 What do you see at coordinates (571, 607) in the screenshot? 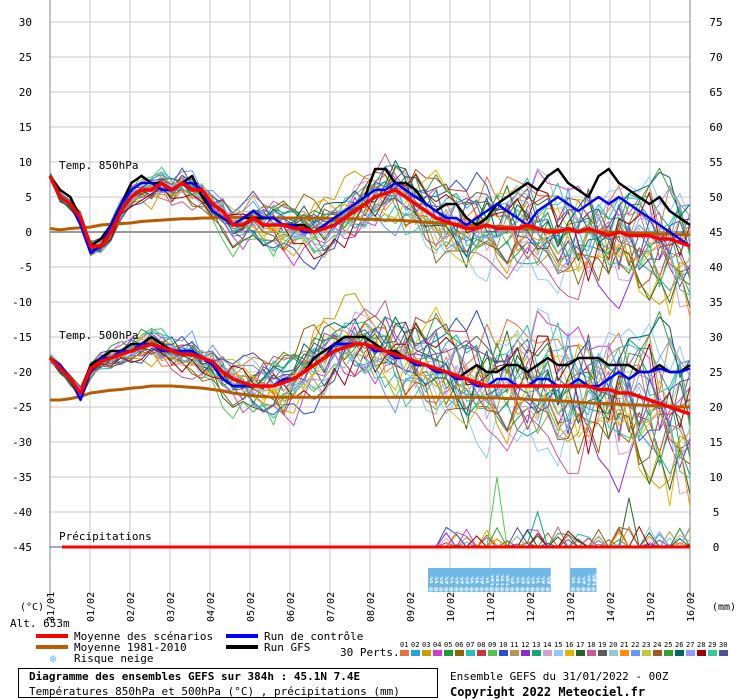
I see `x-tick-label: 13/02` at bounding box center [571, 607].